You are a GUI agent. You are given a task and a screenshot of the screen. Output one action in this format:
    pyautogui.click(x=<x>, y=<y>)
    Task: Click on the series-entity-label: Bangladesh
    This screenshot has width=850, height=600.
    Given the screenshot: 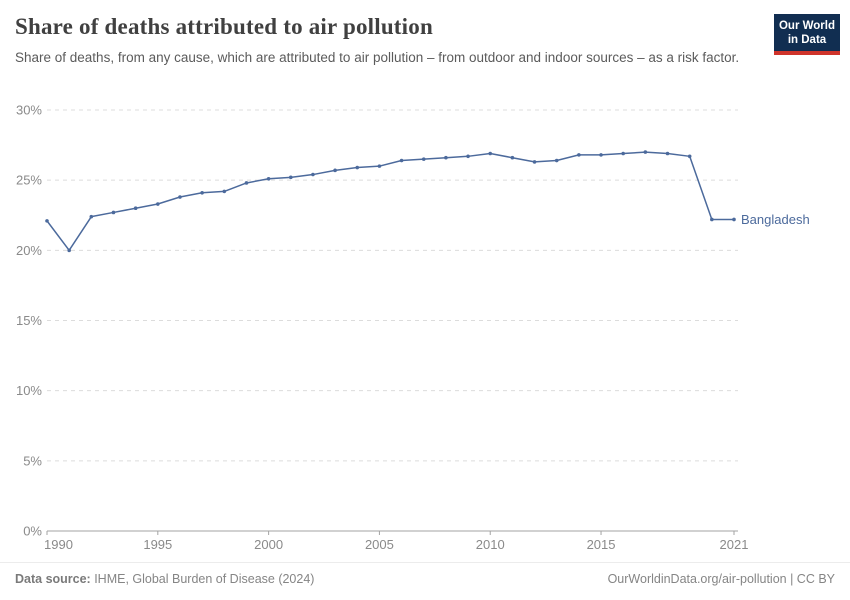 What is the action you would take?
    pyautogui.click(x=775, y=219)
    